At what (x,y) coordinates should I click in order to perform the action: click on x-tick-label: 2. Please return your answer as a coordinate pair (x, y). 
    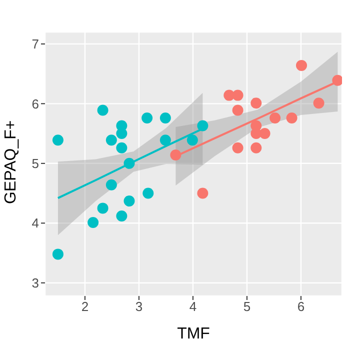
    Looking at the image, I should click on (85, 306).